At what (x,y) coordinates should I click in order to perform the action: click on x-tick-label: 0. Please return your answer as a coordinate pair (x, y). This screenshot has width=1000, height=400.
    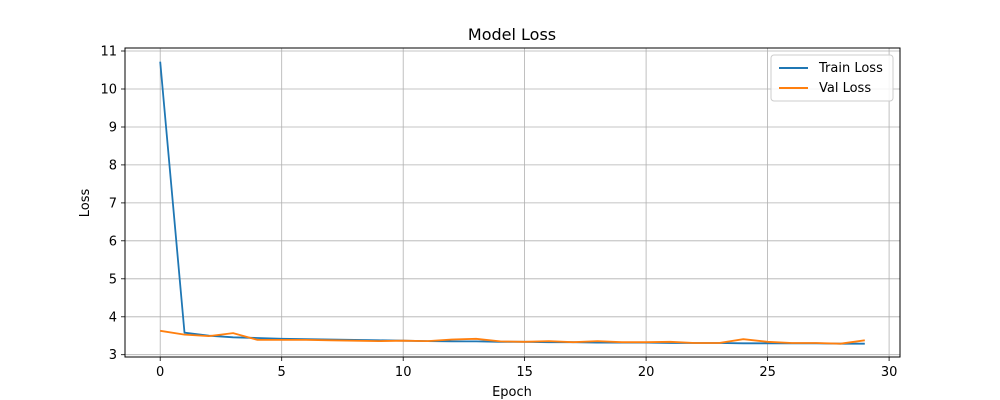
    Looking at the image, I should click on (160, 372).